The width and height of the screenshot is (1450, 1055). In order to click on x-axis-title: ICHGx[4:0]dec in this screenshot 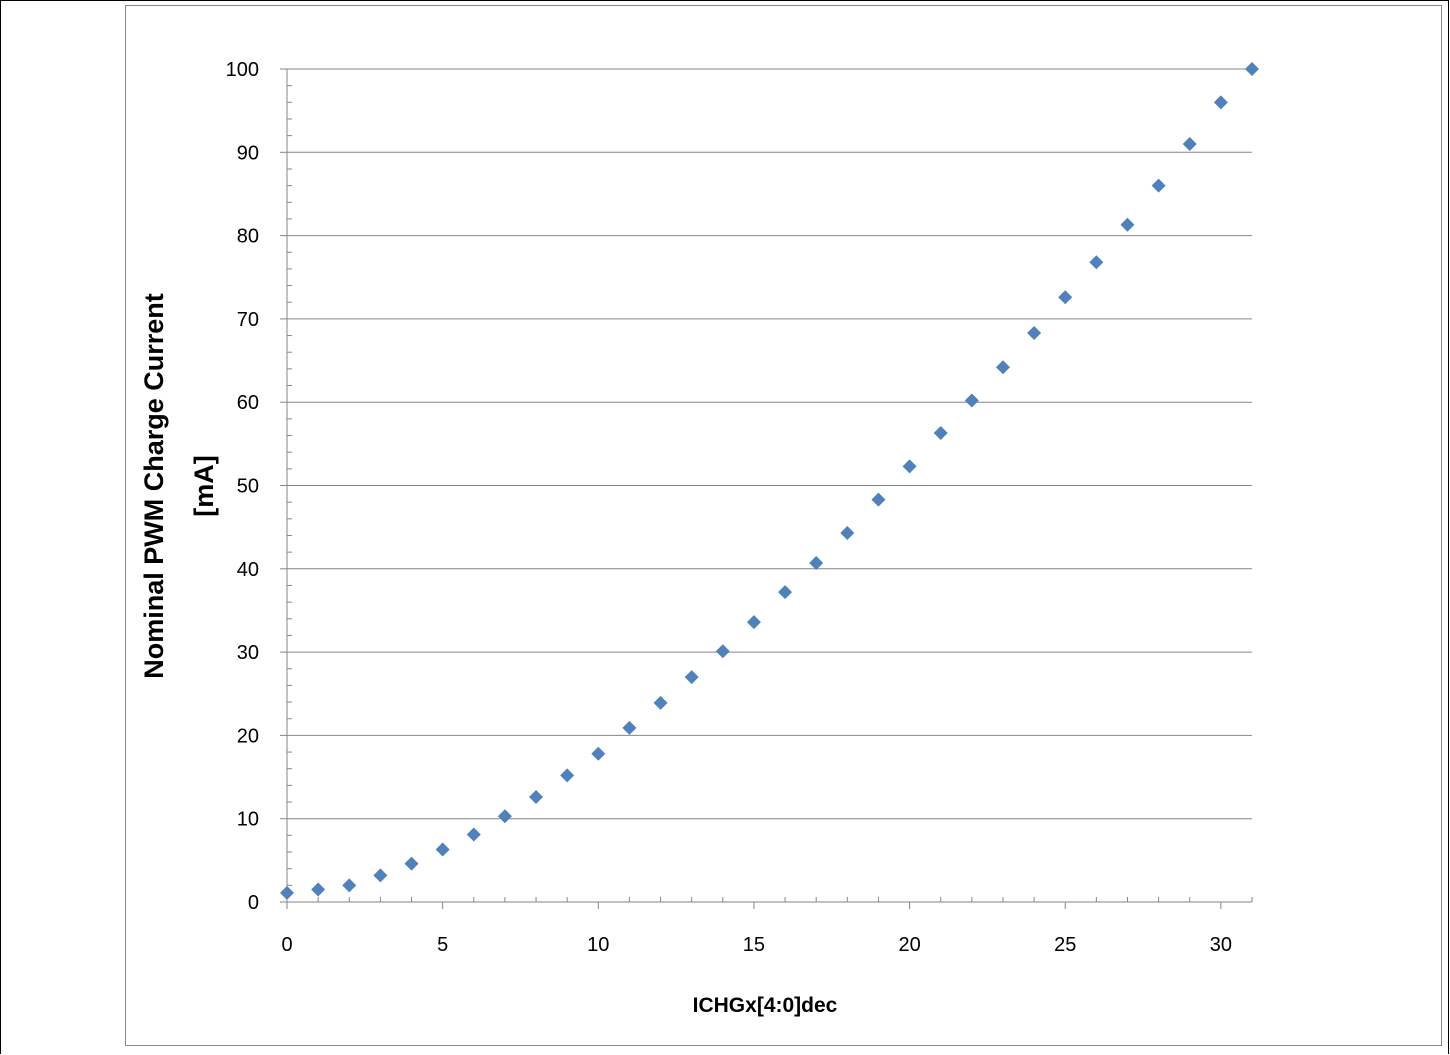, I will do `click(765, 1005)`.